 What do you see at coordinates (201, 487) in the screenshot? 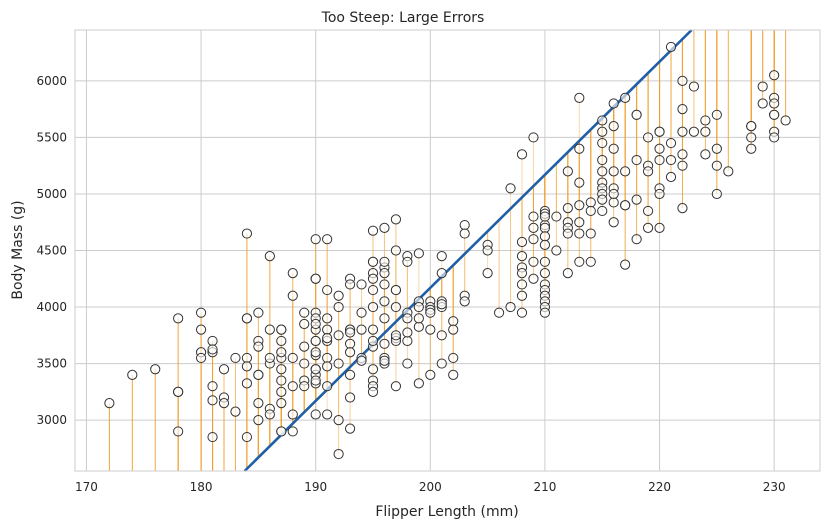
I see `x-tick-label: 180` at bounding box center [201, 487].